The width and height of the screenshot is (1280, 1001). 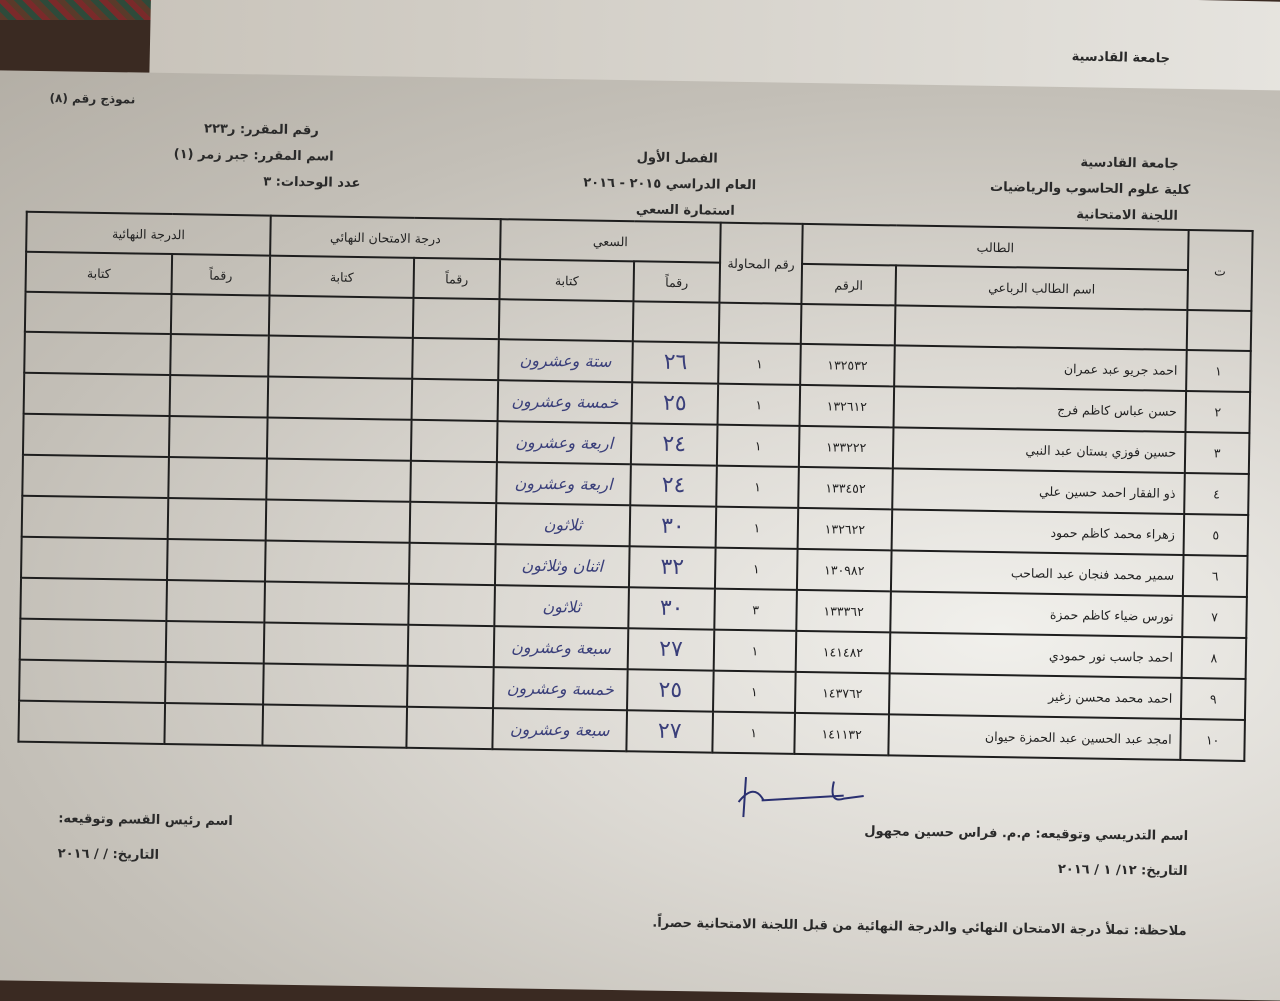 What do you see at coordinates (800, 797) in the screenshot?
I see `instructor-signature` at bounding box center [800, 797].